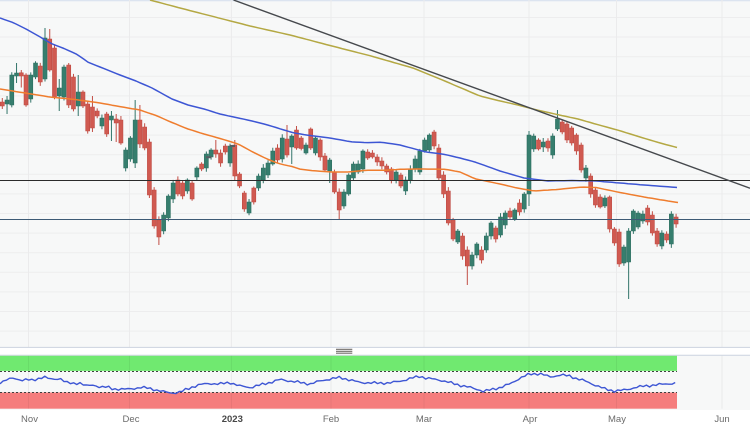 The image size is (750, 435). What do you see at coordinates (232, 419) in the screenshot?
I see `svg-text: 2023` at bounding box center [232, 419].